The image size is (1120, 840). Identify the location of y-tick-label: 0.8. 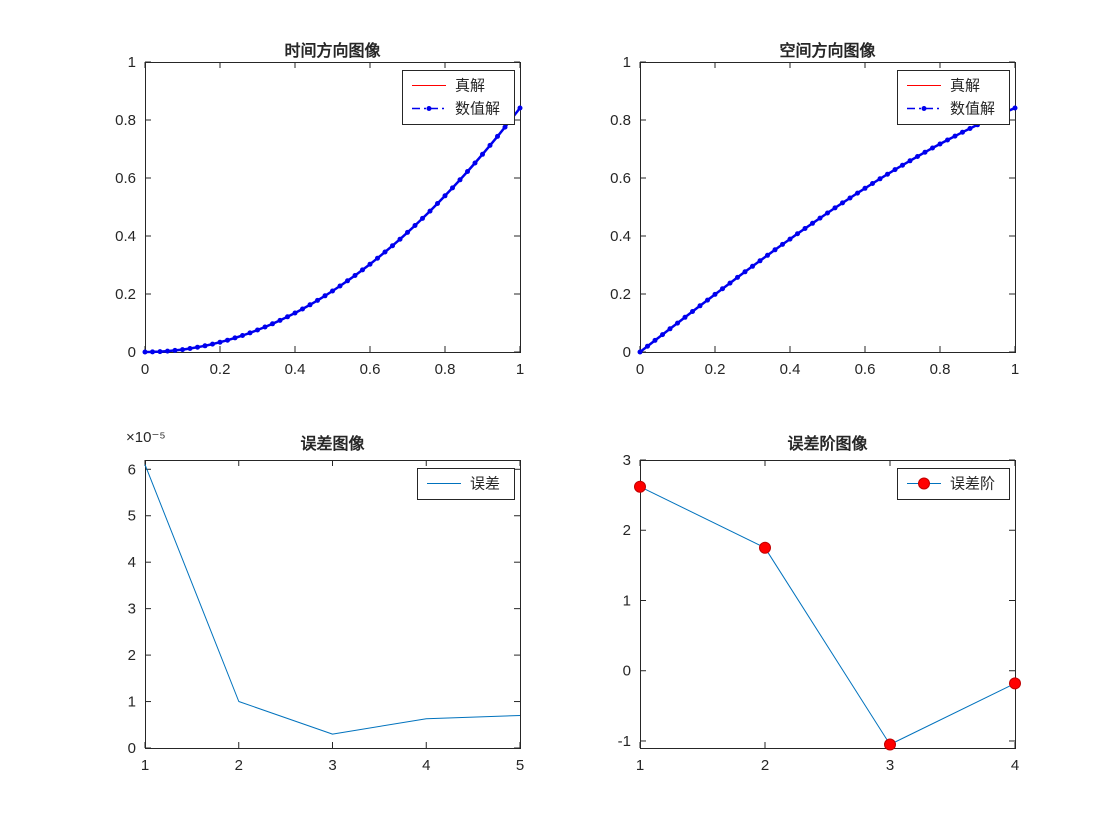
(620, 120).